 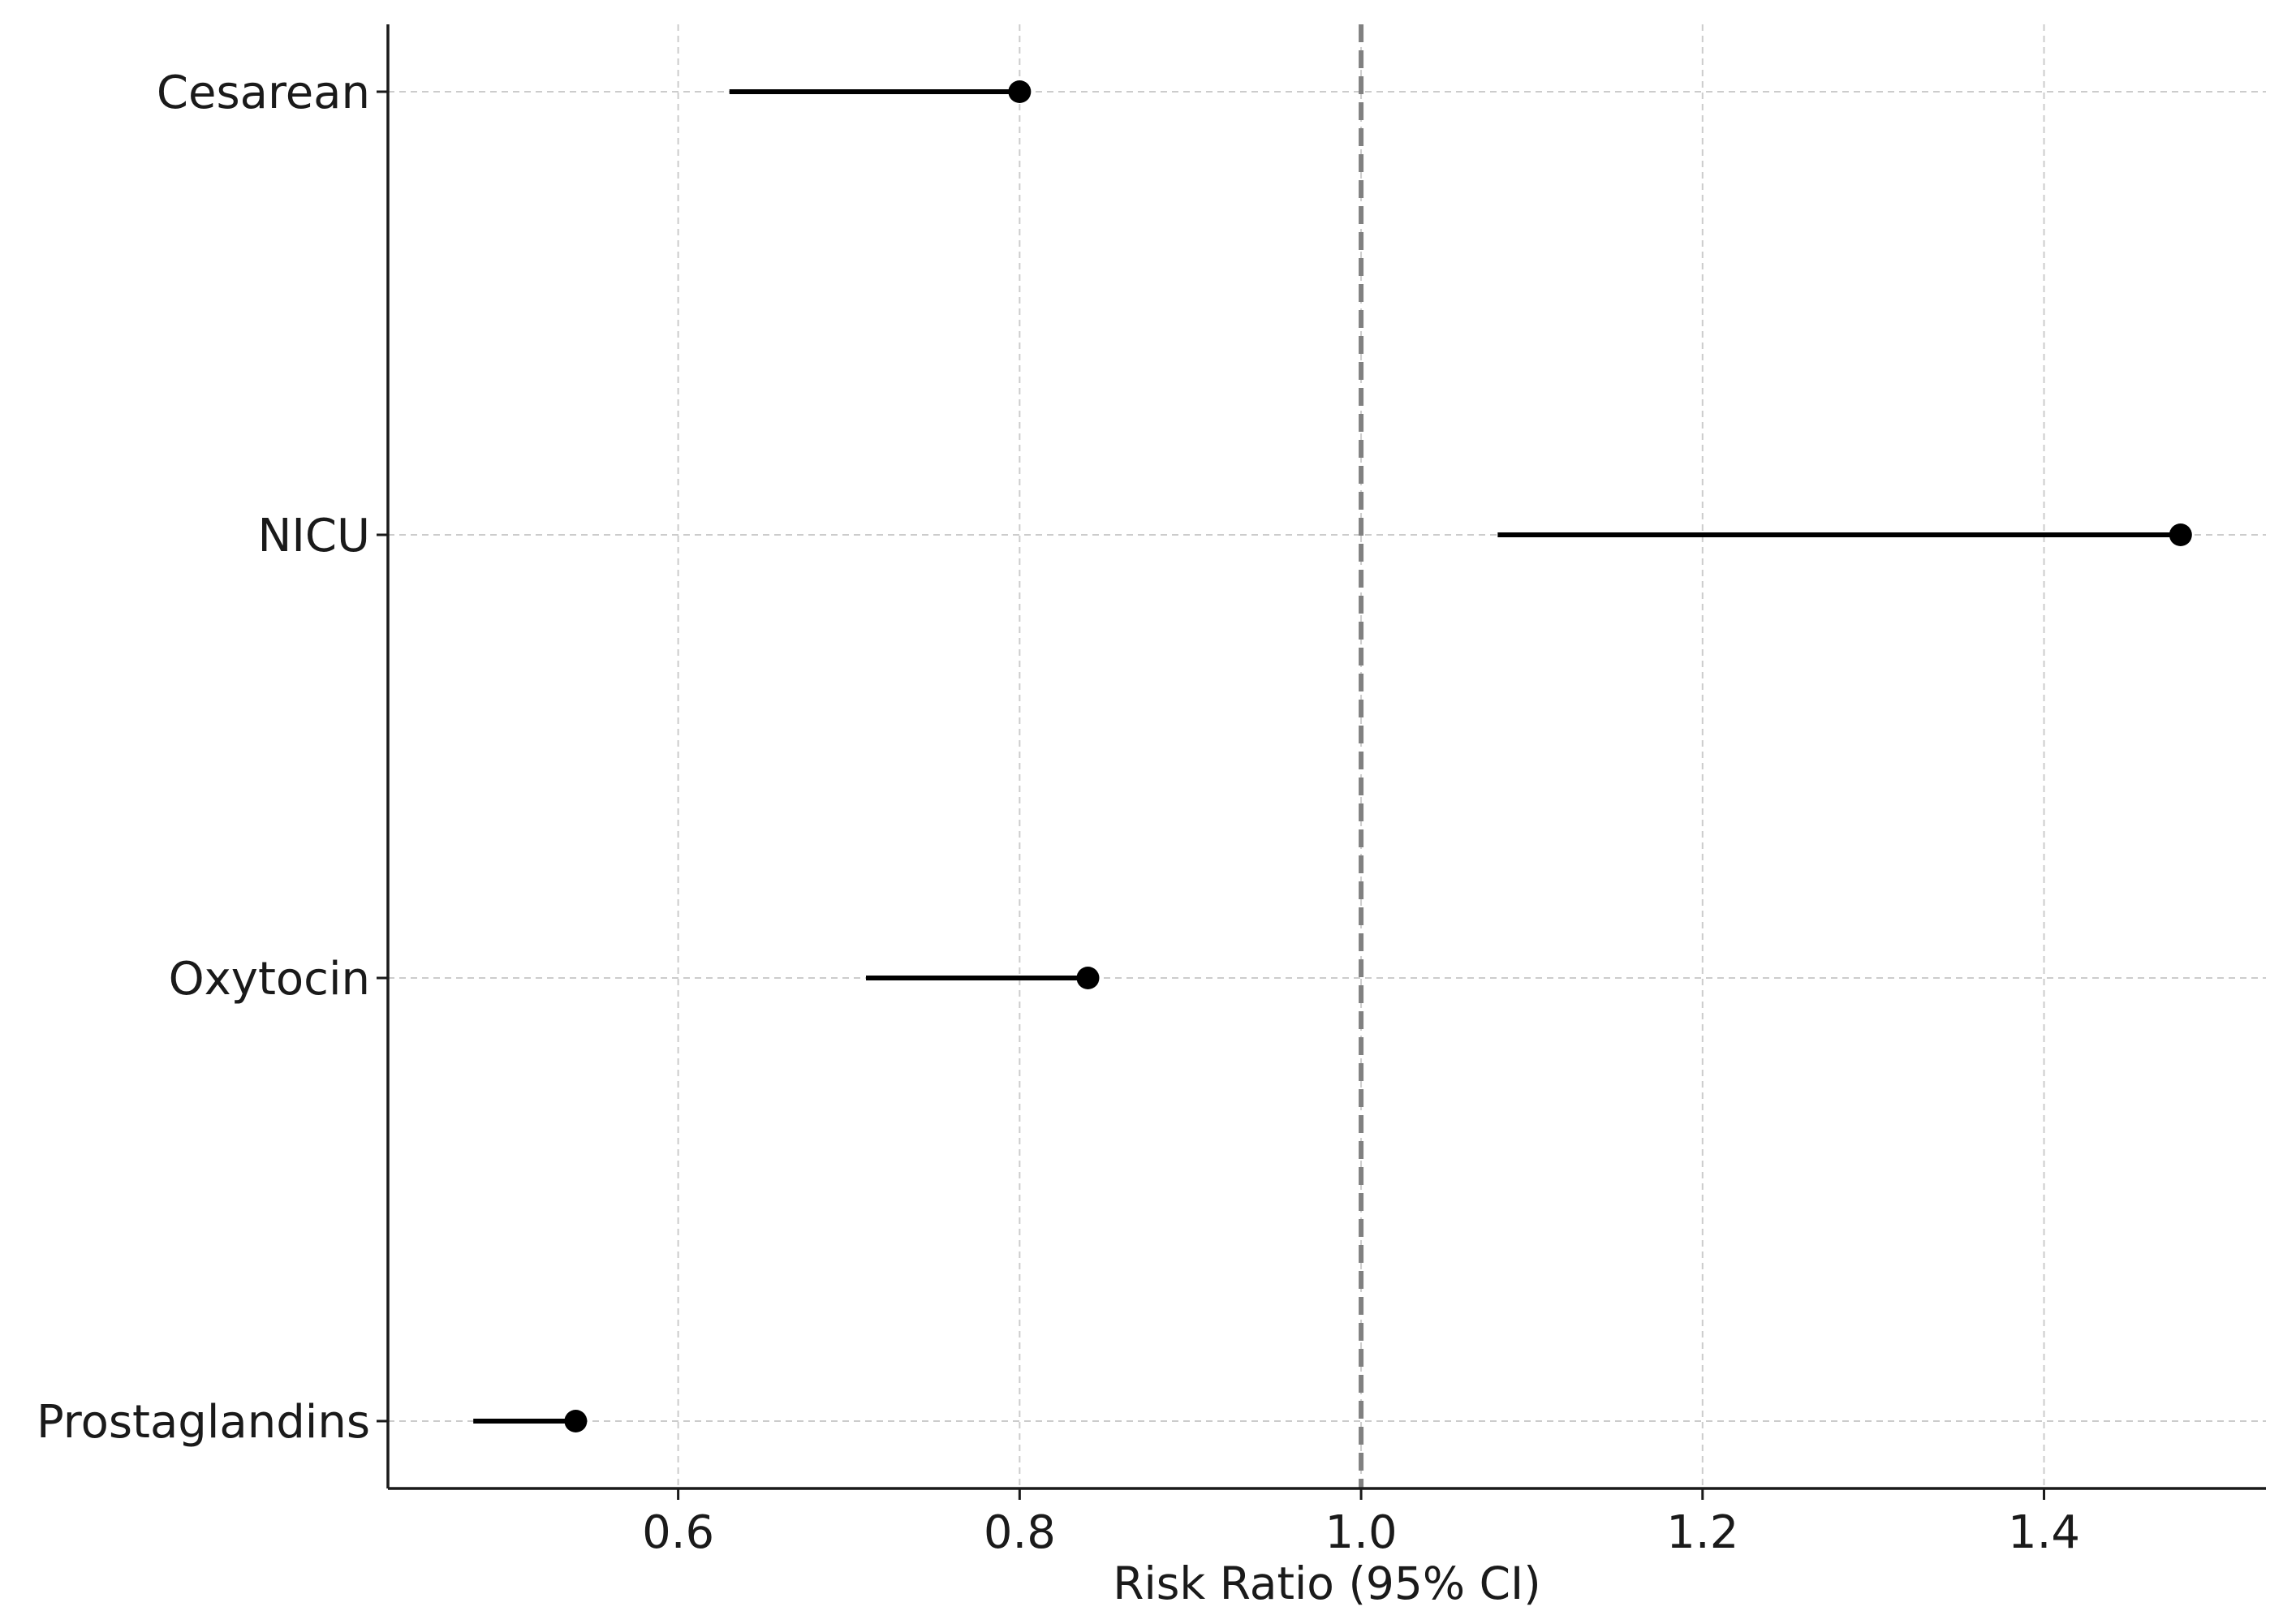 What do you see at coordinates (2044, 1533) in the screenshot?
I see `x-tick-label-1.4: 1.4` at bounding box center [2044, 1533].